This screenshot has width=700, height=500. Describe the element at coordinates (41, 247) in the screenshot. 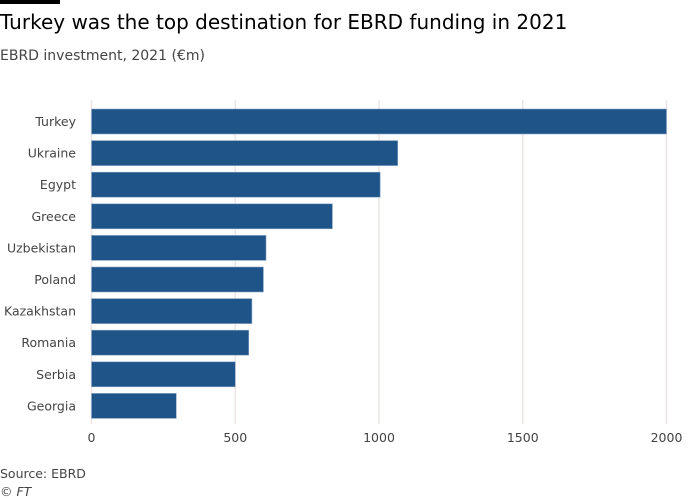

I see `category-label: Uzbekistan` at that location.